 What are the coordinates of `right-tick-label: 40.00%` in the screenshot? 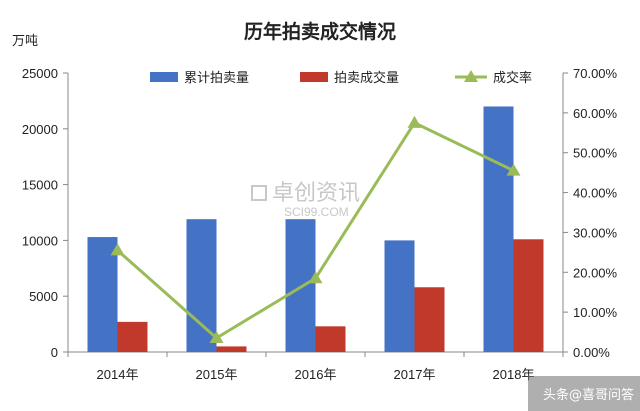 It's located at (595, 193).